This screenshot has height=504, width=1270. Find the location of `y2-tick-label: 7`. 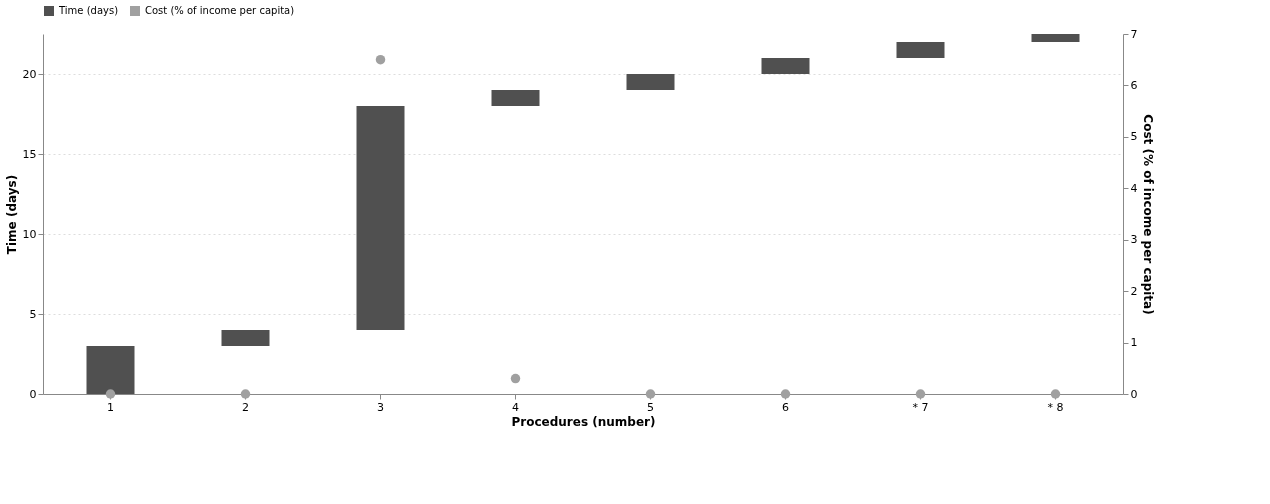

y2-tick-label: 7 is located at coordinates (1134, 34).